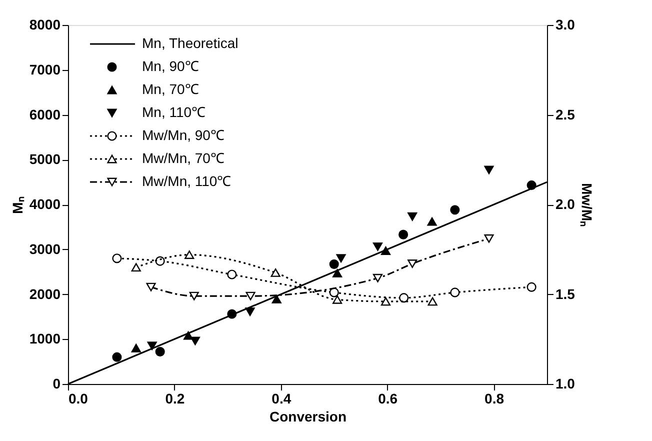 The height and width of the screenshot is (441, 652). Describe the element at coordinates (282, 398) in the screenshot. I see `x-tick-label: 0.4` at that location.